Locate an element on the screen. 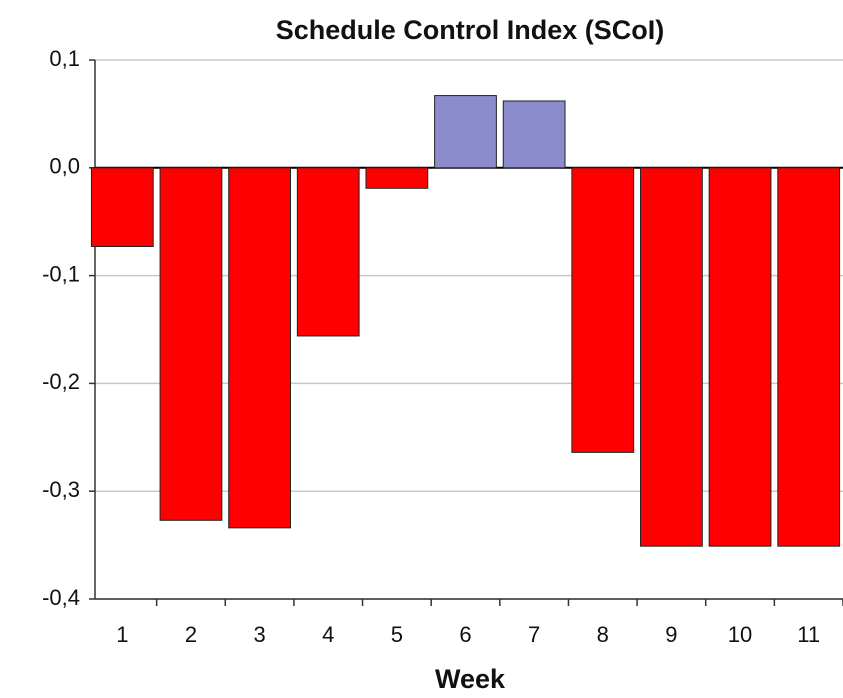  x-tick-label: 1 is located at coordinates (122, 634).